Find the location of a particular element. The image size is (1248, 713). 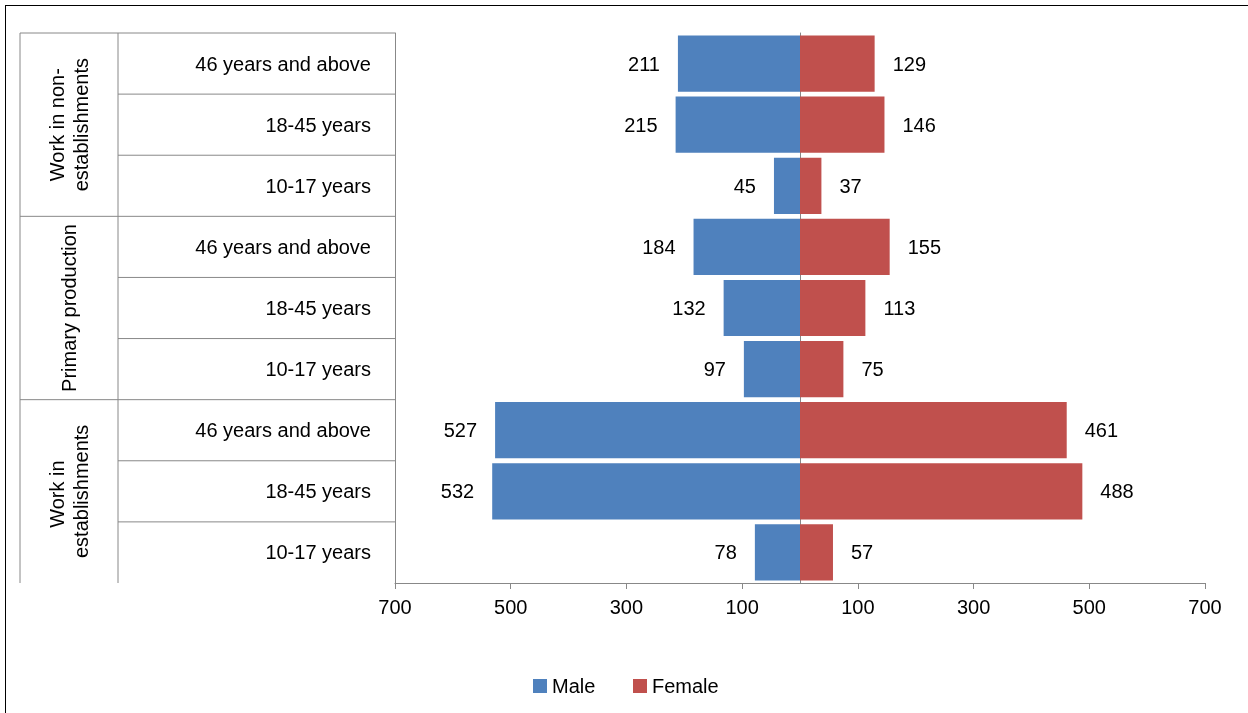

data-label: 45 is located at coordinates (744, 185).